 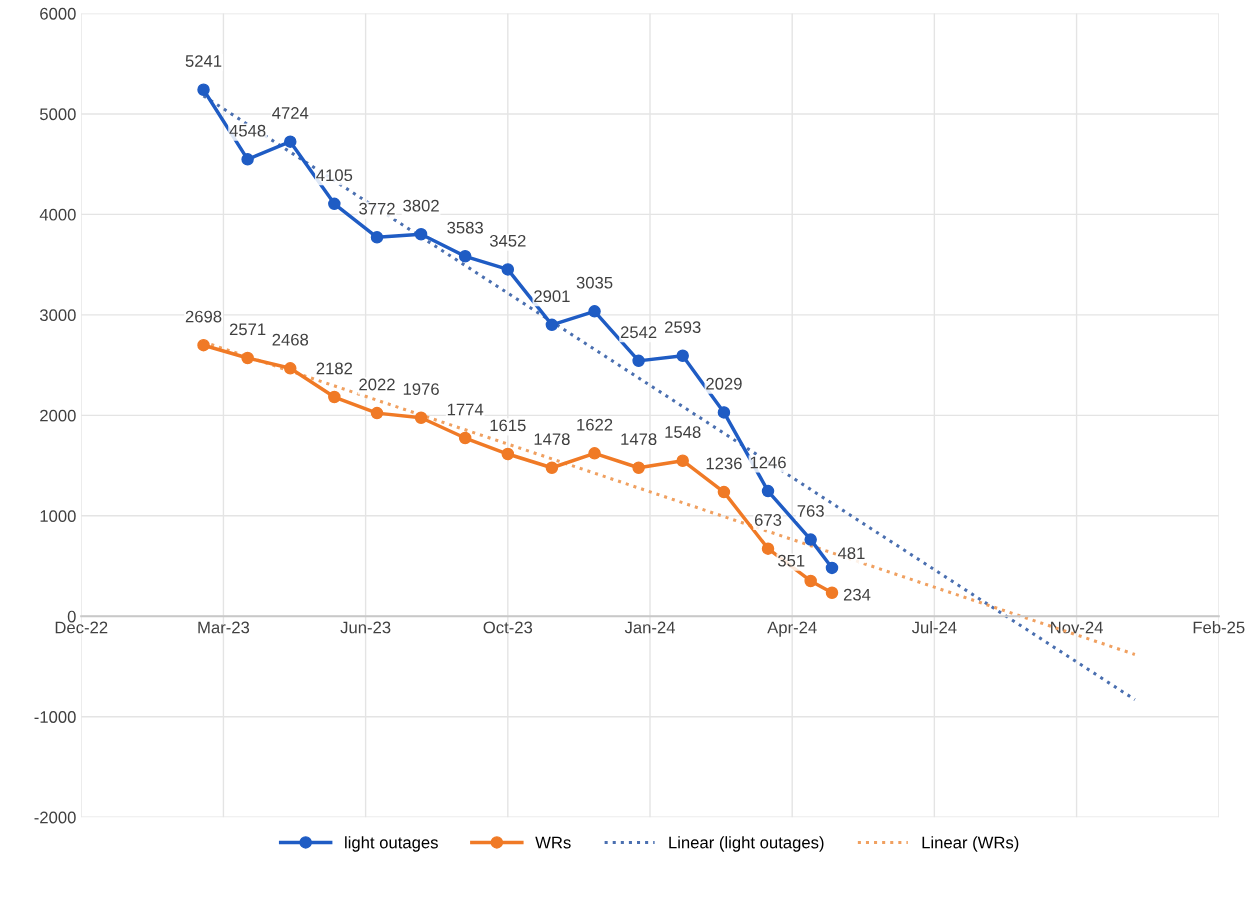 What do you see at coordinates (553, 842) in the screenshot?
I see `legend-label: WRs` at bounding box center [553, 842].